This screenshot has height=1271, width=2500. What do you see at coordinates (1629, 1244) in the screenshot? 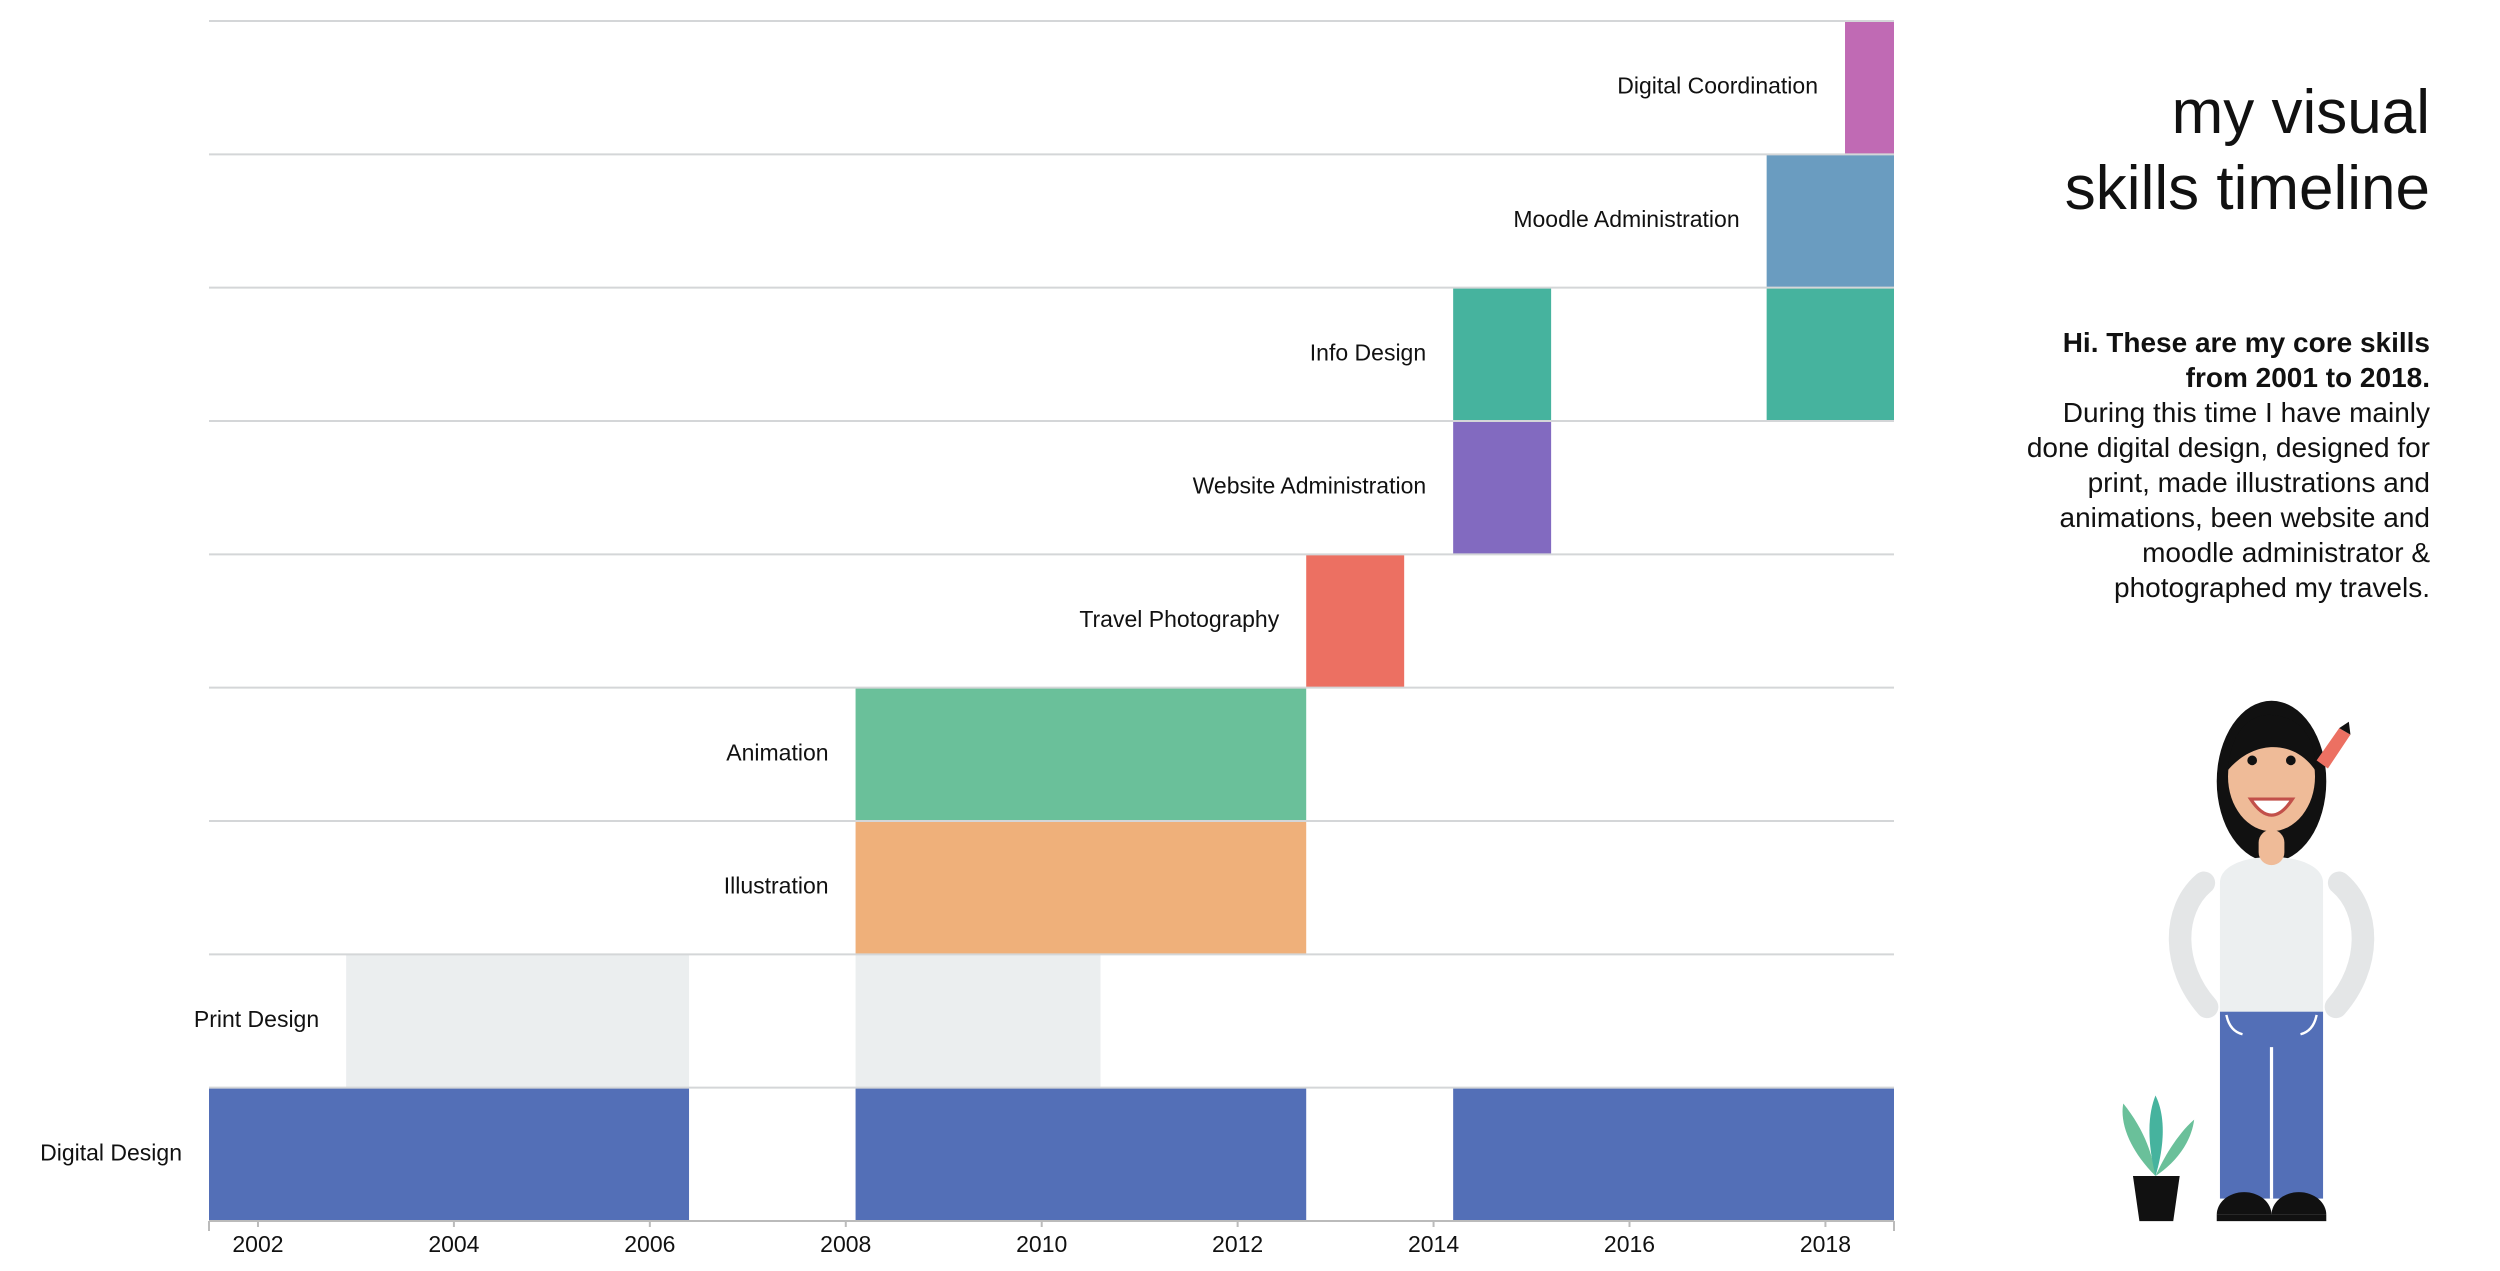
I see `x-tick-label: 2016` at bounding box center [1629, 1244].